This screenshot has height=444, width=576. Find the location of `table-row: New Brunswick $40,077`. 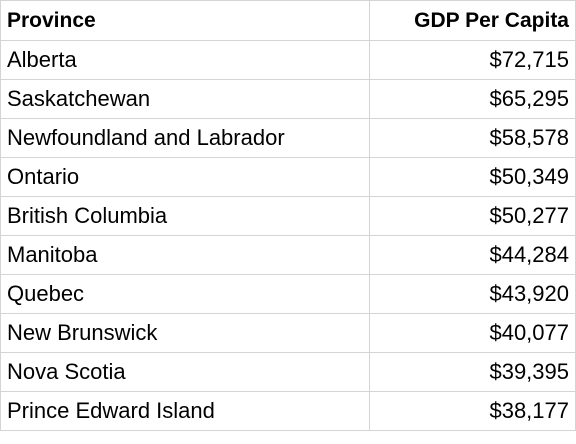

table-row: New Brunswick $40,077 is located at coordinates (288, 333).